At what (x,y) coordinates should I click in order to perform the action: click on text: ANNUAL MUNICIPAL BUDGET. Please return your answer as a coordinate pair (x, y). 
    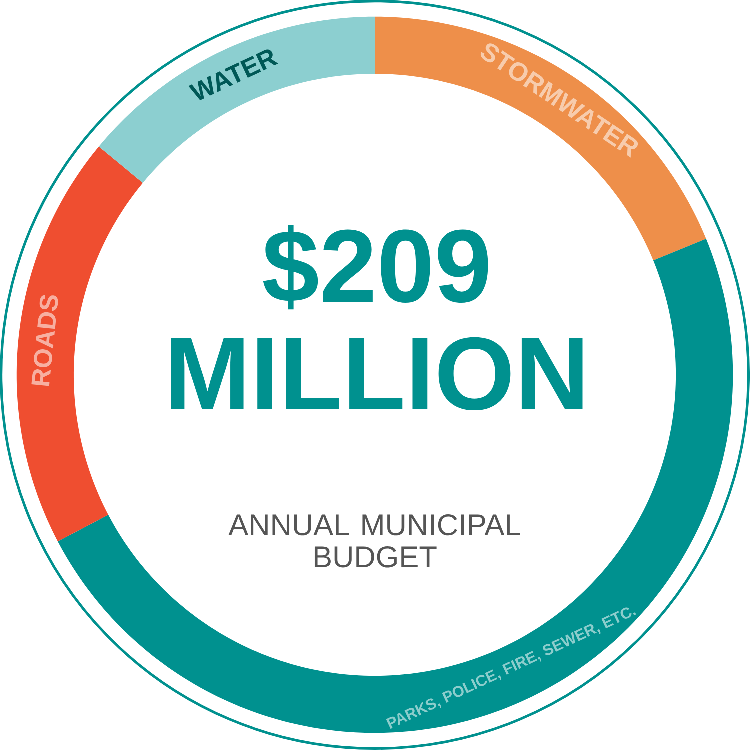
    Looking at the image, I should click on (374, 541).